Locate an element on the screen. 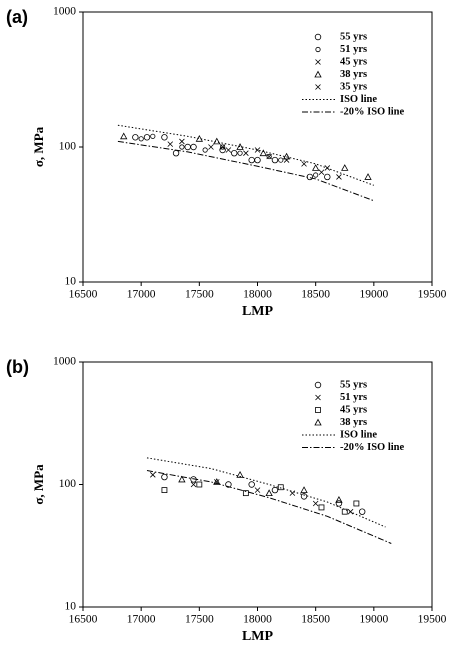  panel-label: (b) is located at coordinates (17, 367).